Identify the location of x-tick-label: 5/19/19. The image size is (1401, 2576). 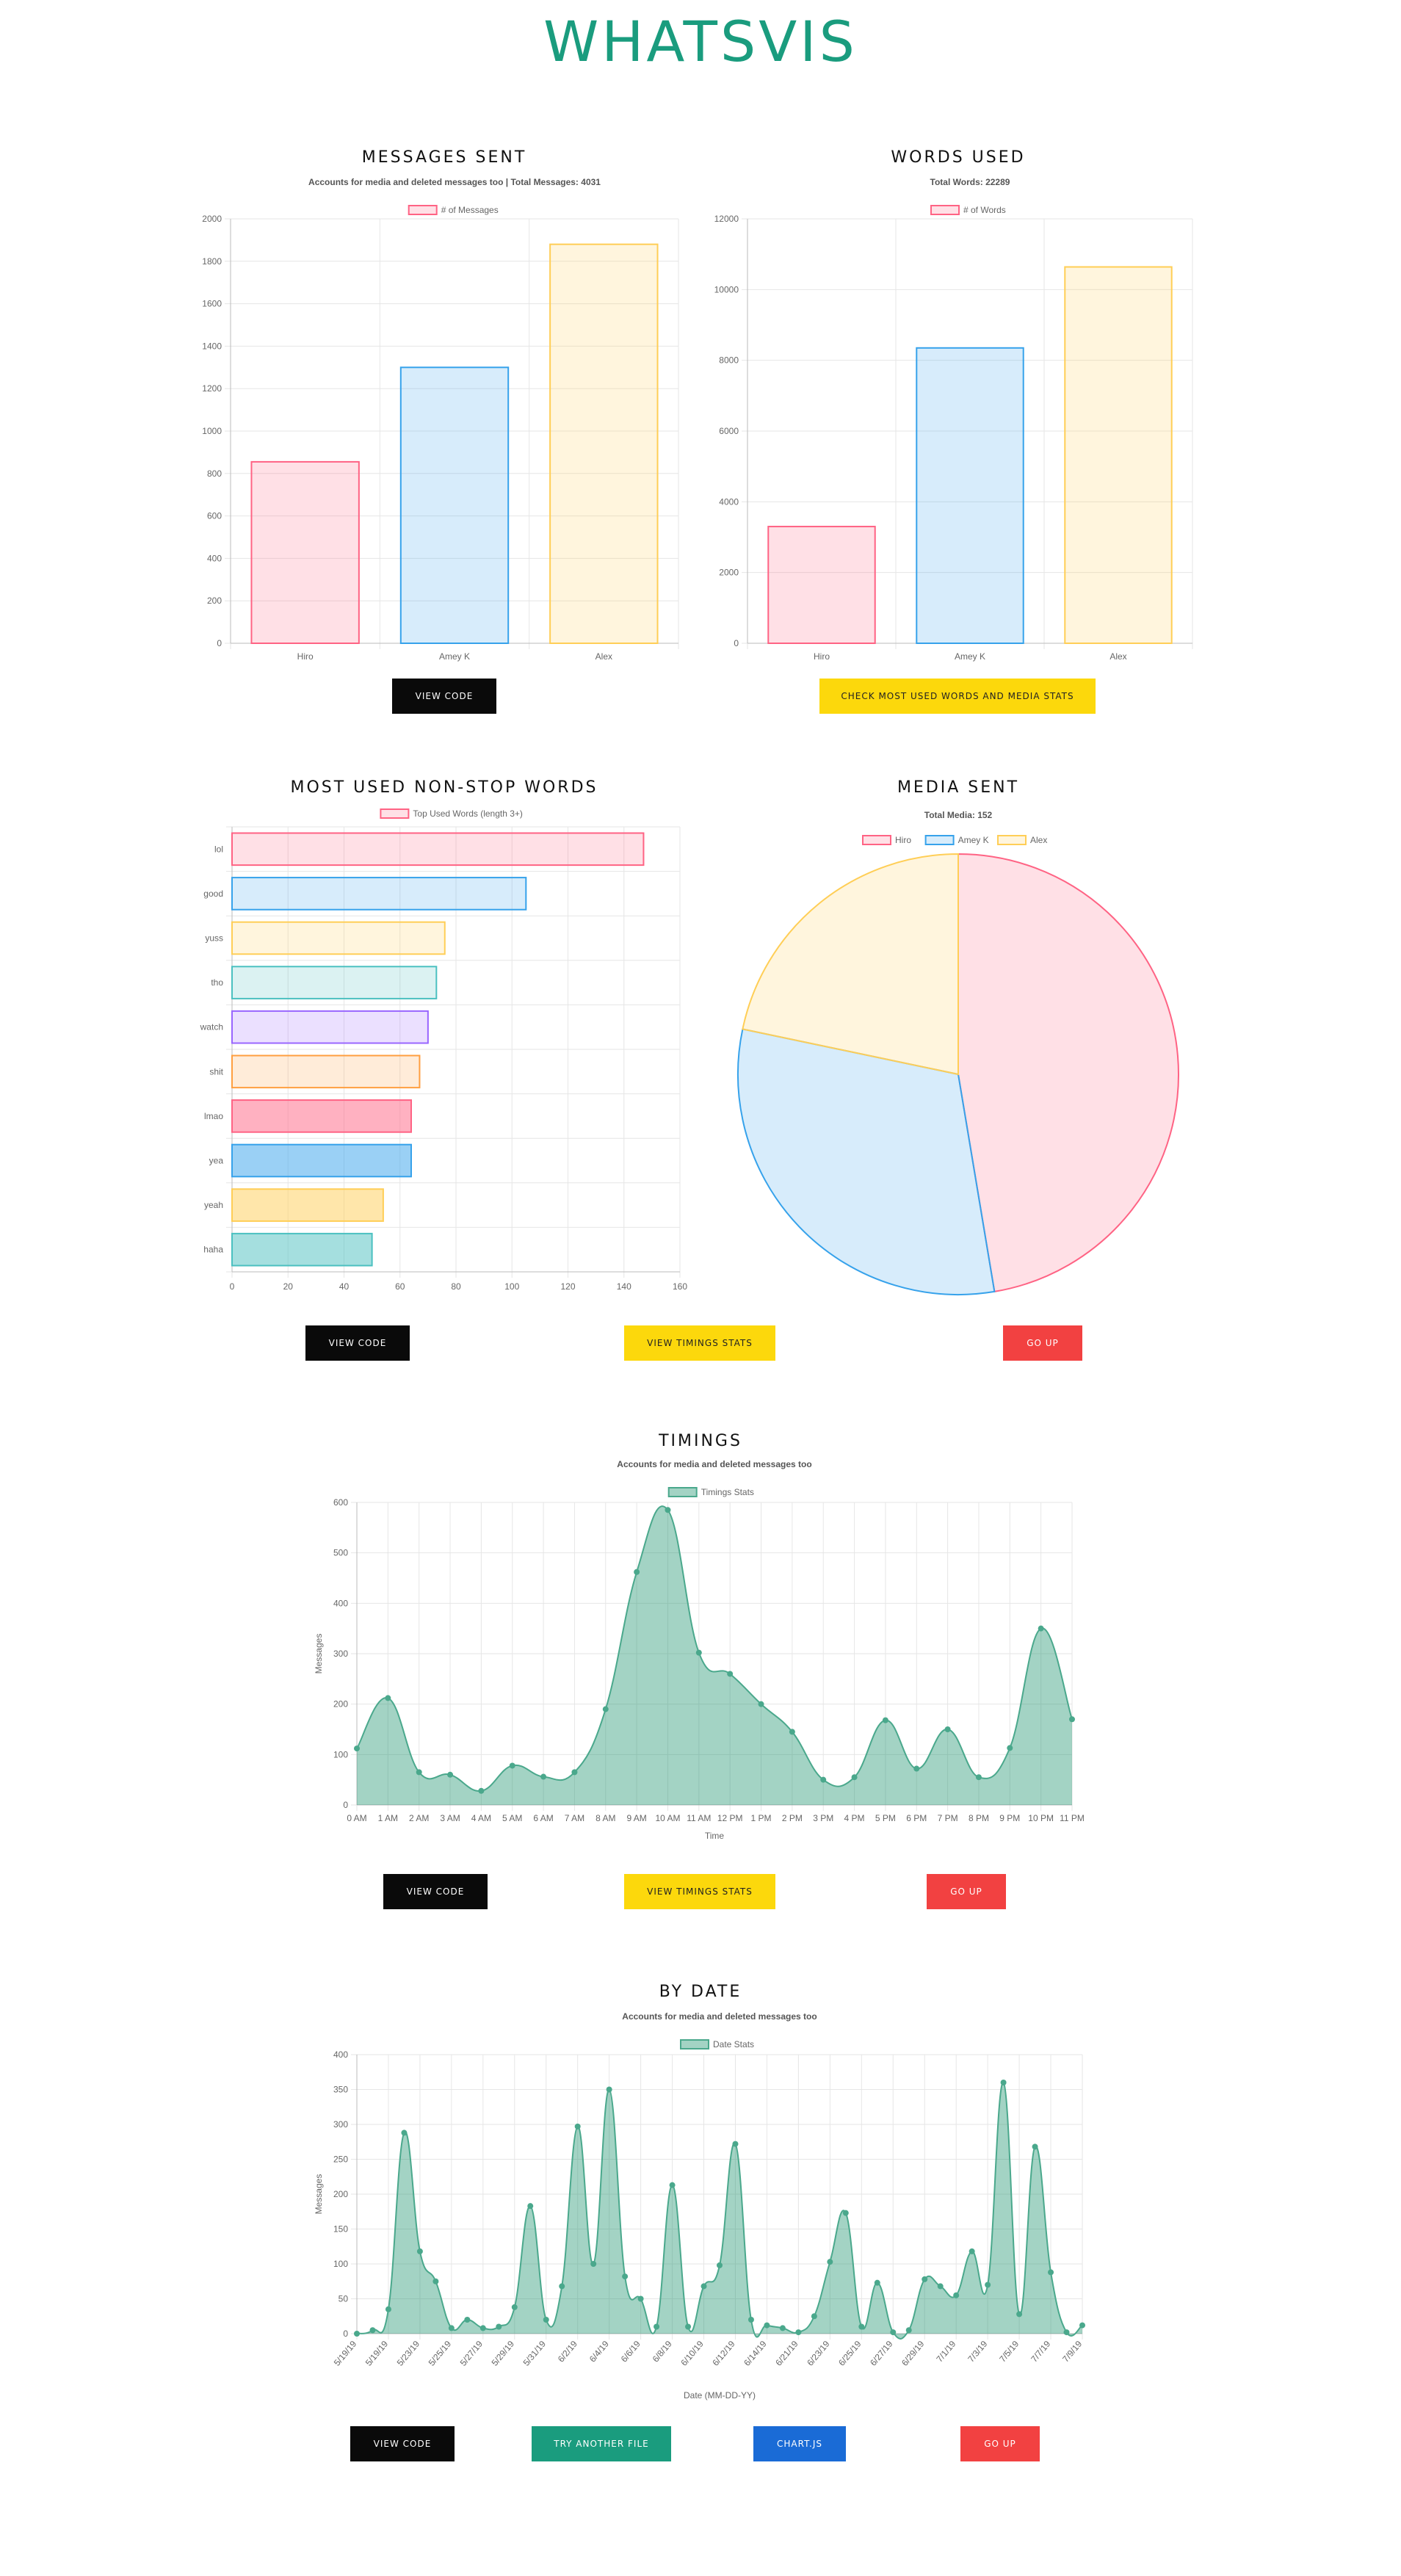
(377, 2353).